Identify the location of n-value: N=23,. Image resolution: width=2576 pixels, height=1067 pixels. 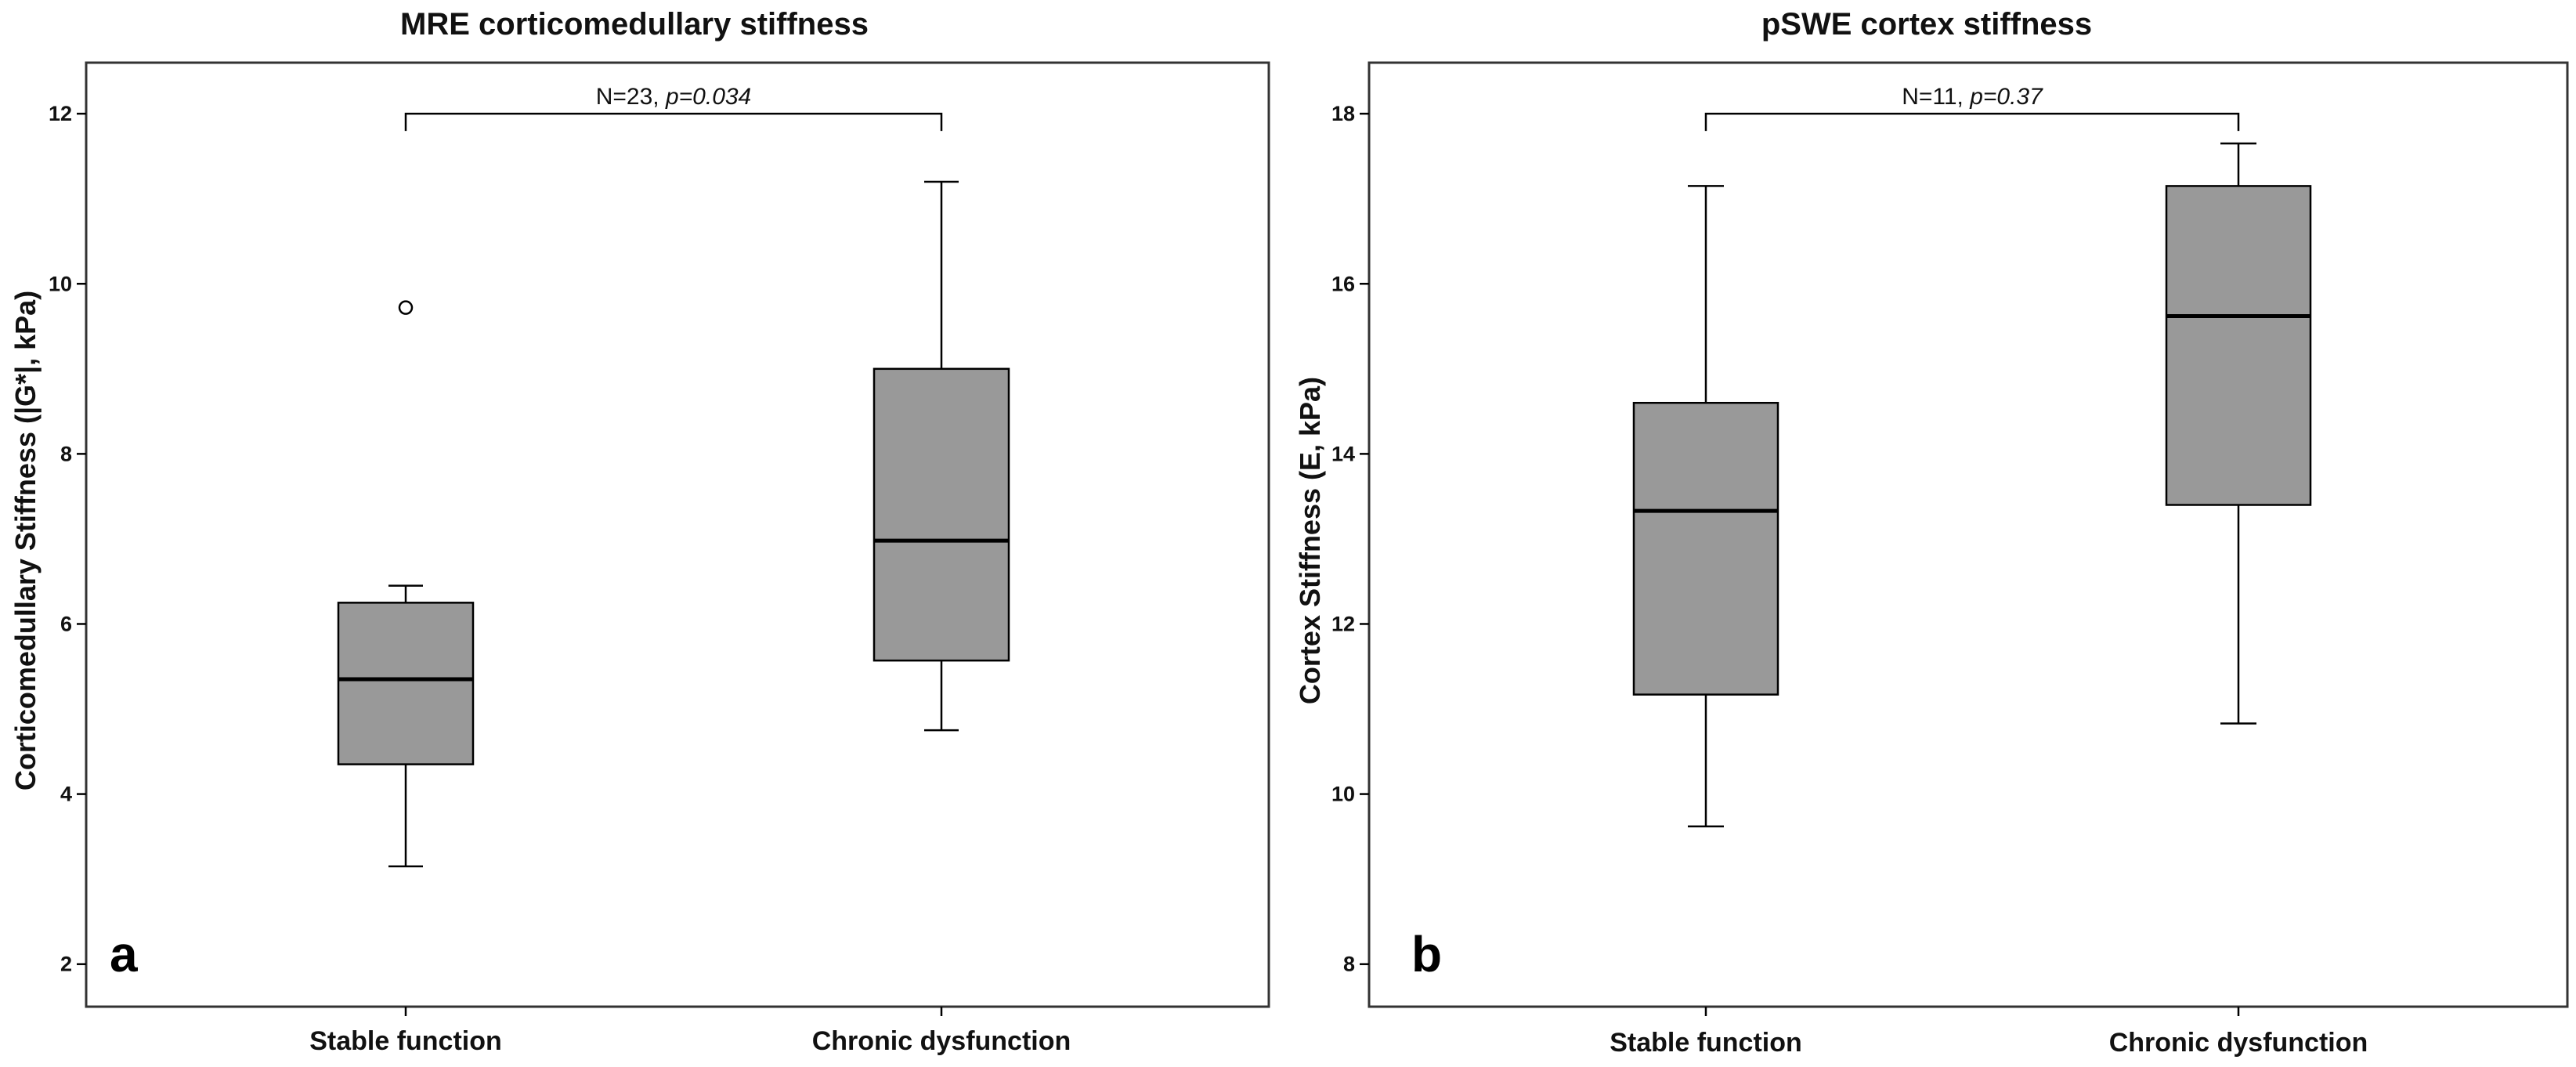
(631, 97).